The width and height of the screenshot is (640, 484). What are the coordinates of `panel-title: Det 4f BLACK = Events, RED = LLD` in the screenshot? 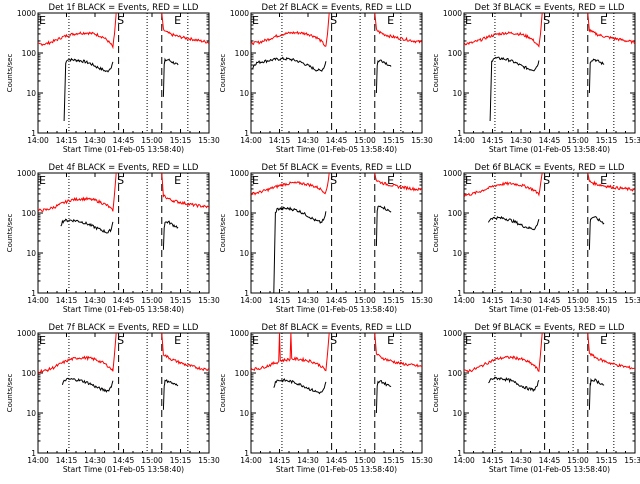 It's located at (124, 168).